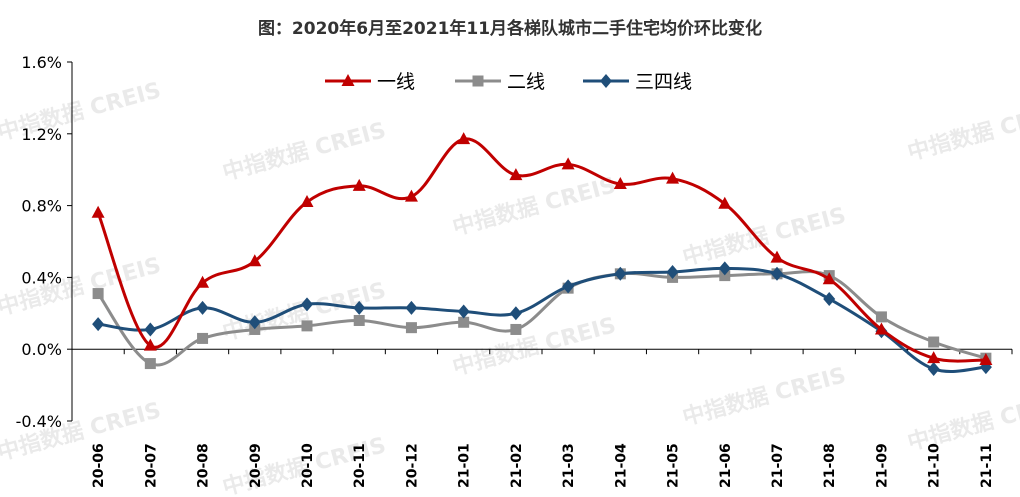 Image resolution: width=1020 pixels, height=497 pixels. What do you see at coordinates (526, 82) in the screenshot?
I see `legend-label: 二线` at bounding box center [526, 82].